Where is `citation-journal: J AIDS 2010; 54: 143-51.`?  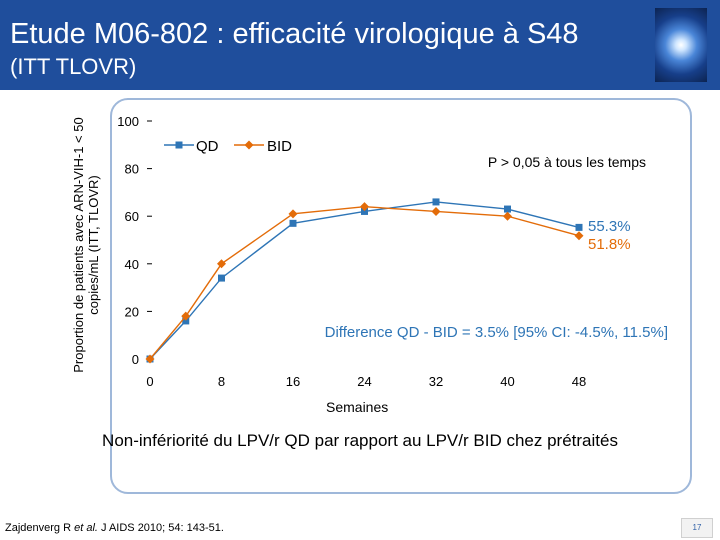
citation-journal: J AIDS 2010; 54: 143-51. is located at coordinates (160, 528).